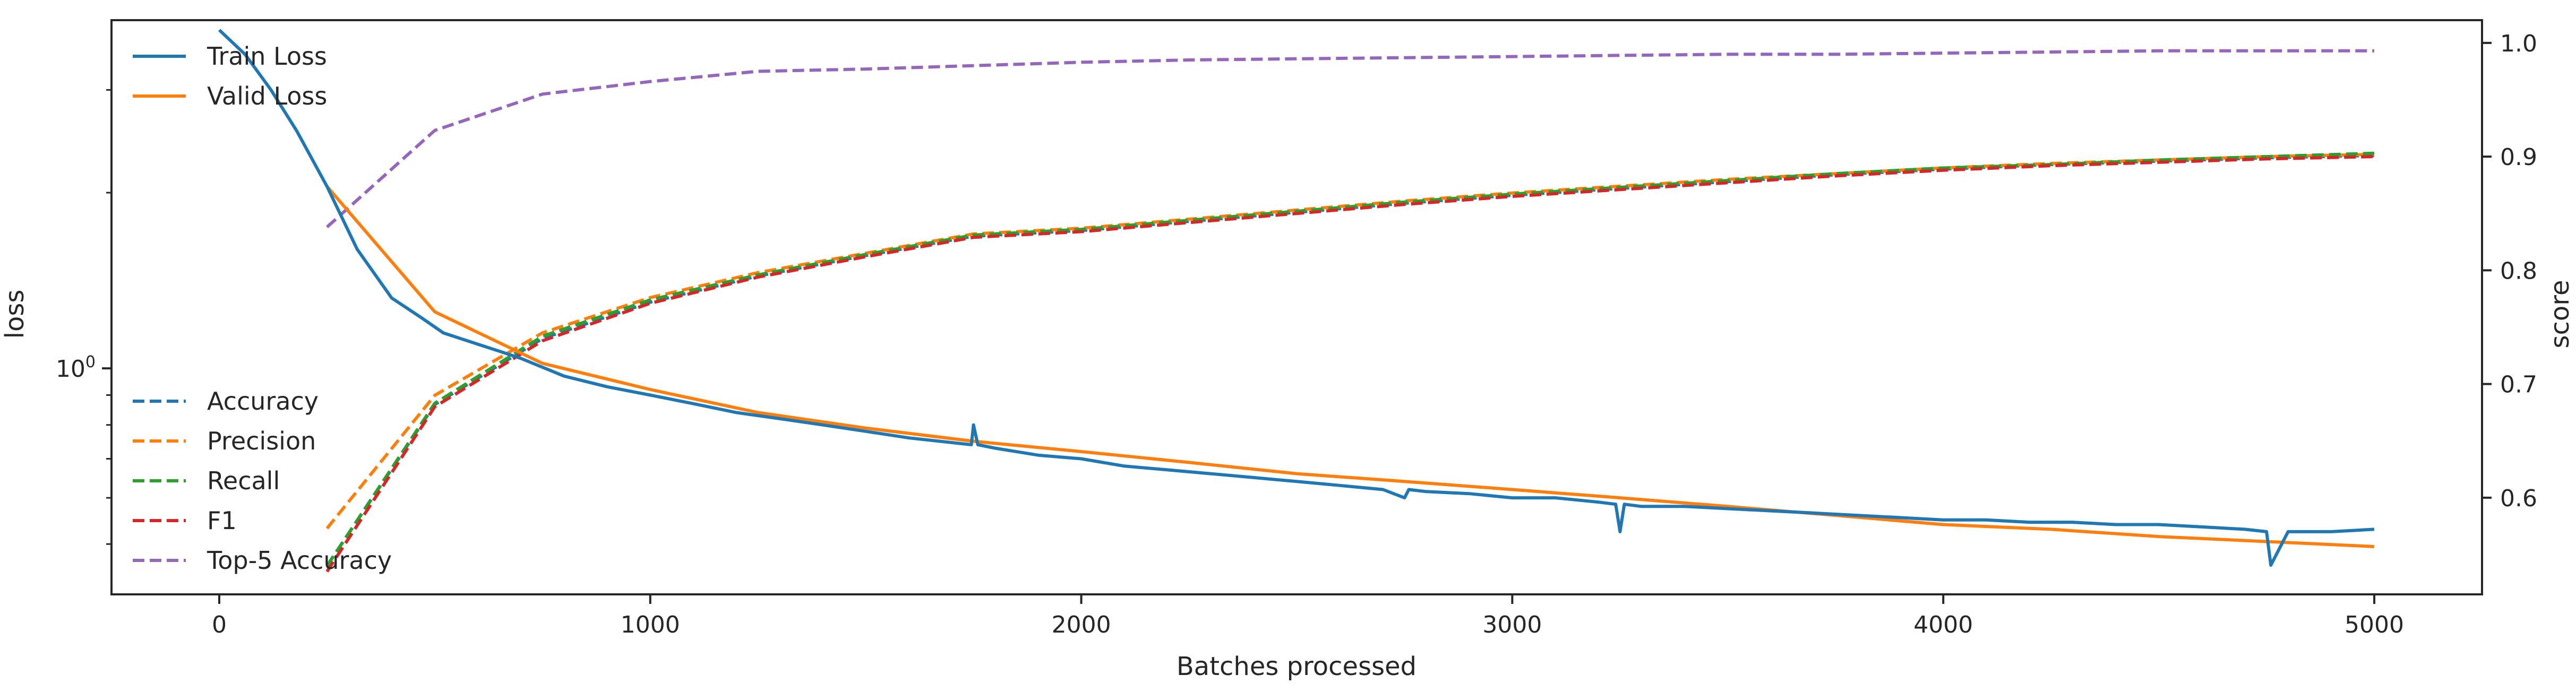 Image resolution: width=2576 pixels, height=692 pixels. Describe the element at coordinates (220, 624) in the screenshot. I see `x-tick-label: 0` at that location.